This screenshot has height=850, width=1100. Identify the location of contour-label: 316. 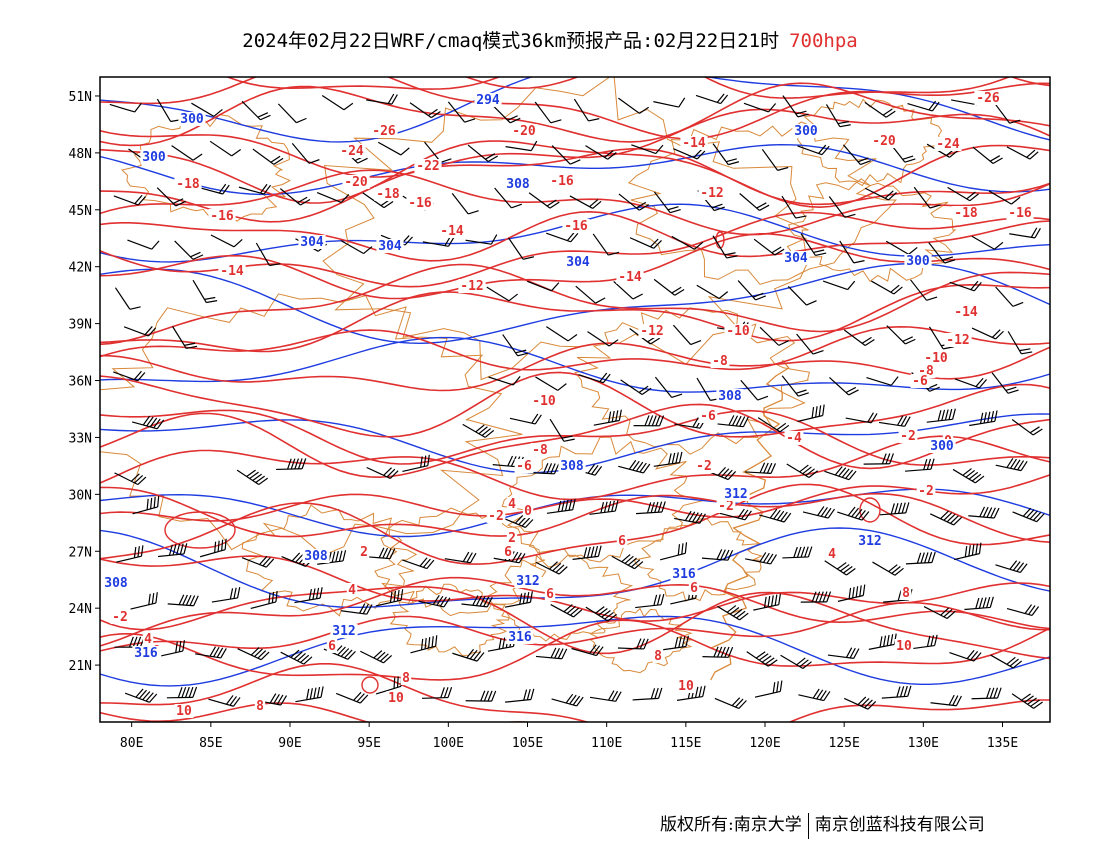
(146, 653).